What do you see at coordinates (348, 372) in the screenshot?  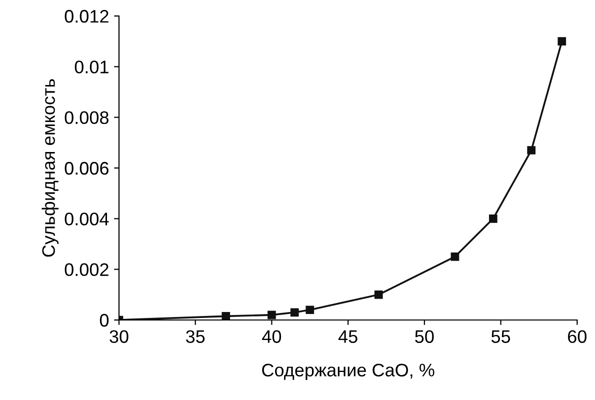 I see `x-axis-title: Содержание CaO, %` at bounding box center [348, 372].